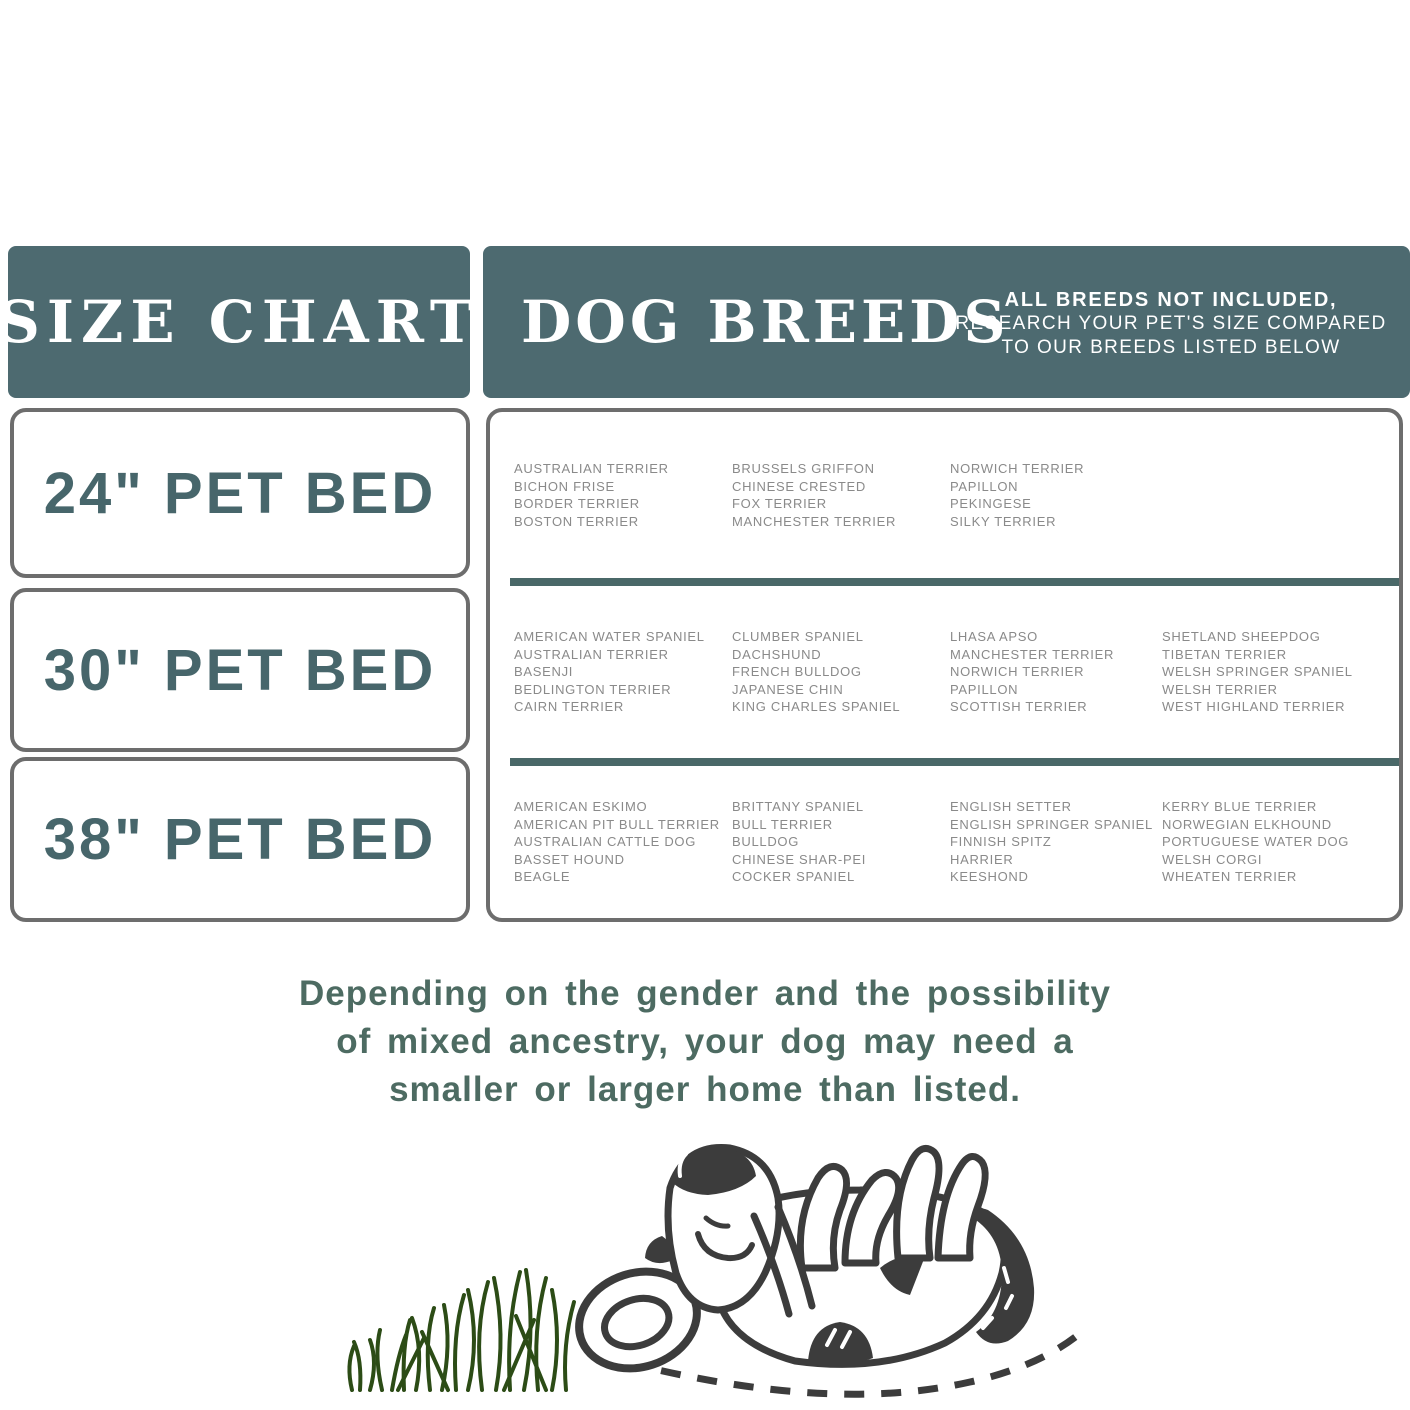 This screenshot has height=1410, width=1410. Describe the element at coordinates (1001, 842) in the screenshot. I see `breed-item: FINNISH SPITZ` at that location.